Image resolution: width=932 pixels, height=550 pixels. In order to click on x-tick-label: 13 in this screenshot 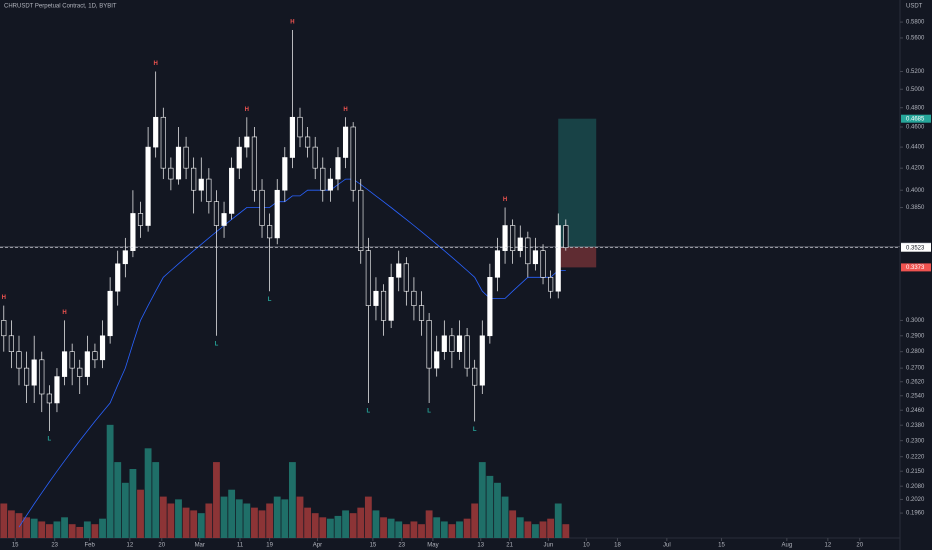, I will do `click(480, 546)`.